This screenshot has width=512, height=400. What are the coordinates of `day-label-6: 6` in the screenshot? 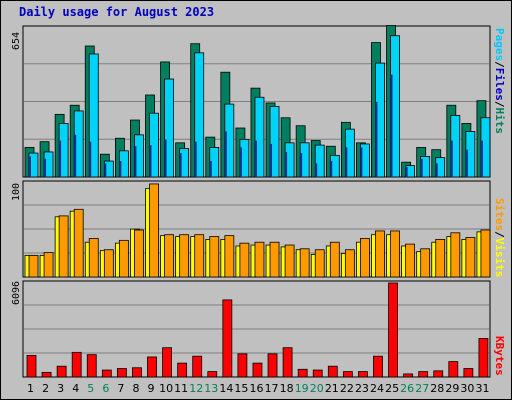 It's located at (105, 388).